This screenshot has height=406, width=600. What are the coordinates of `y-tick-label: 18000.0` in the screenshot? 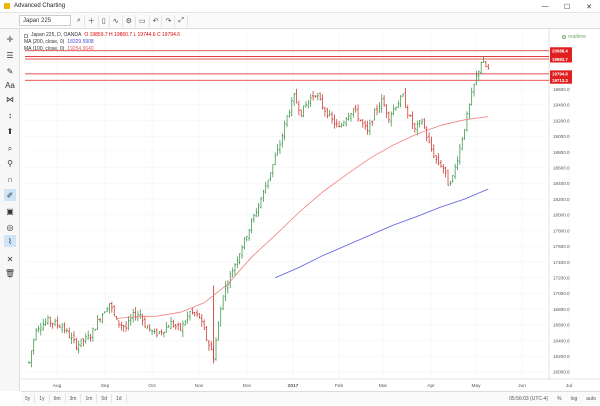 It's located at (561, 215).